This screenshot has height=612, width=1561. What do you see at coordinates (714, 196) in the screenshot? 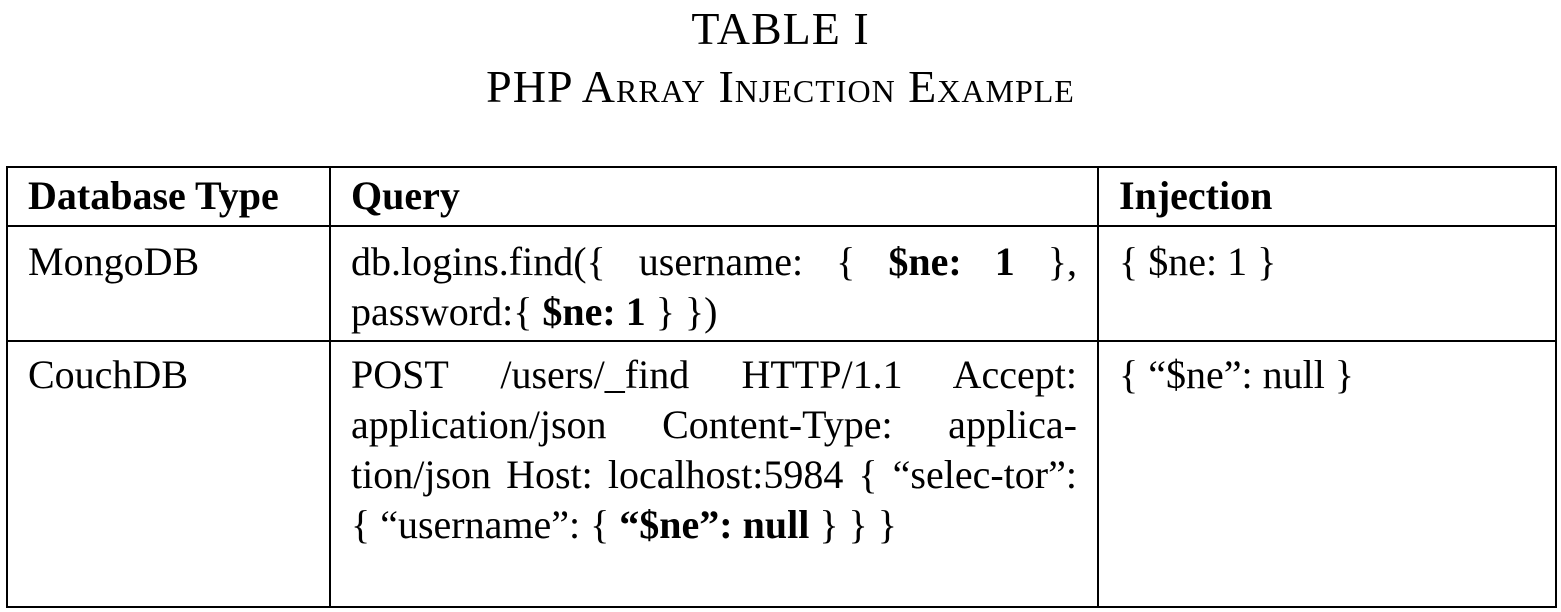
I see `header-query: Query` at bounding box center [714, 196].